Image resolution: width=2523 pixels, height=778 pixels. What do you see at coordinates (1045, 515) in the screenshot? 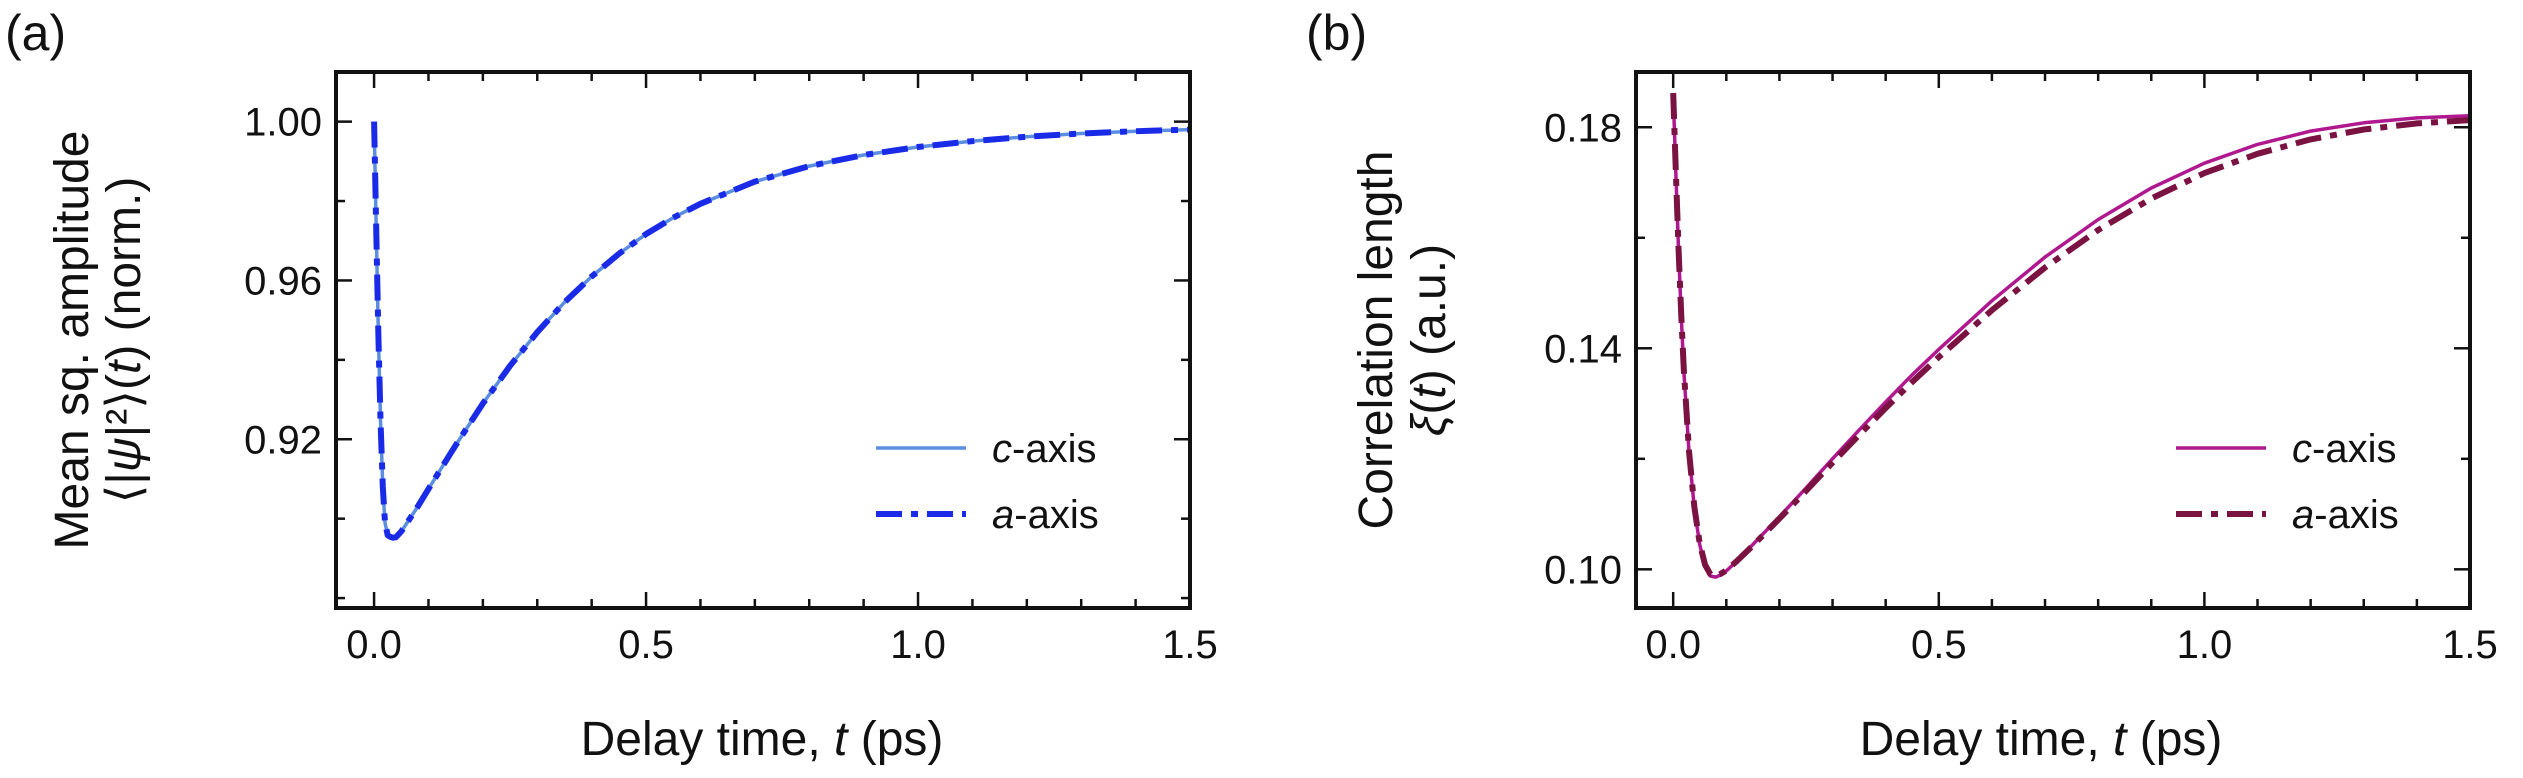
I see `panel-a-legend-label-a-axis: a-axis` at bounding box center [1045, 515].